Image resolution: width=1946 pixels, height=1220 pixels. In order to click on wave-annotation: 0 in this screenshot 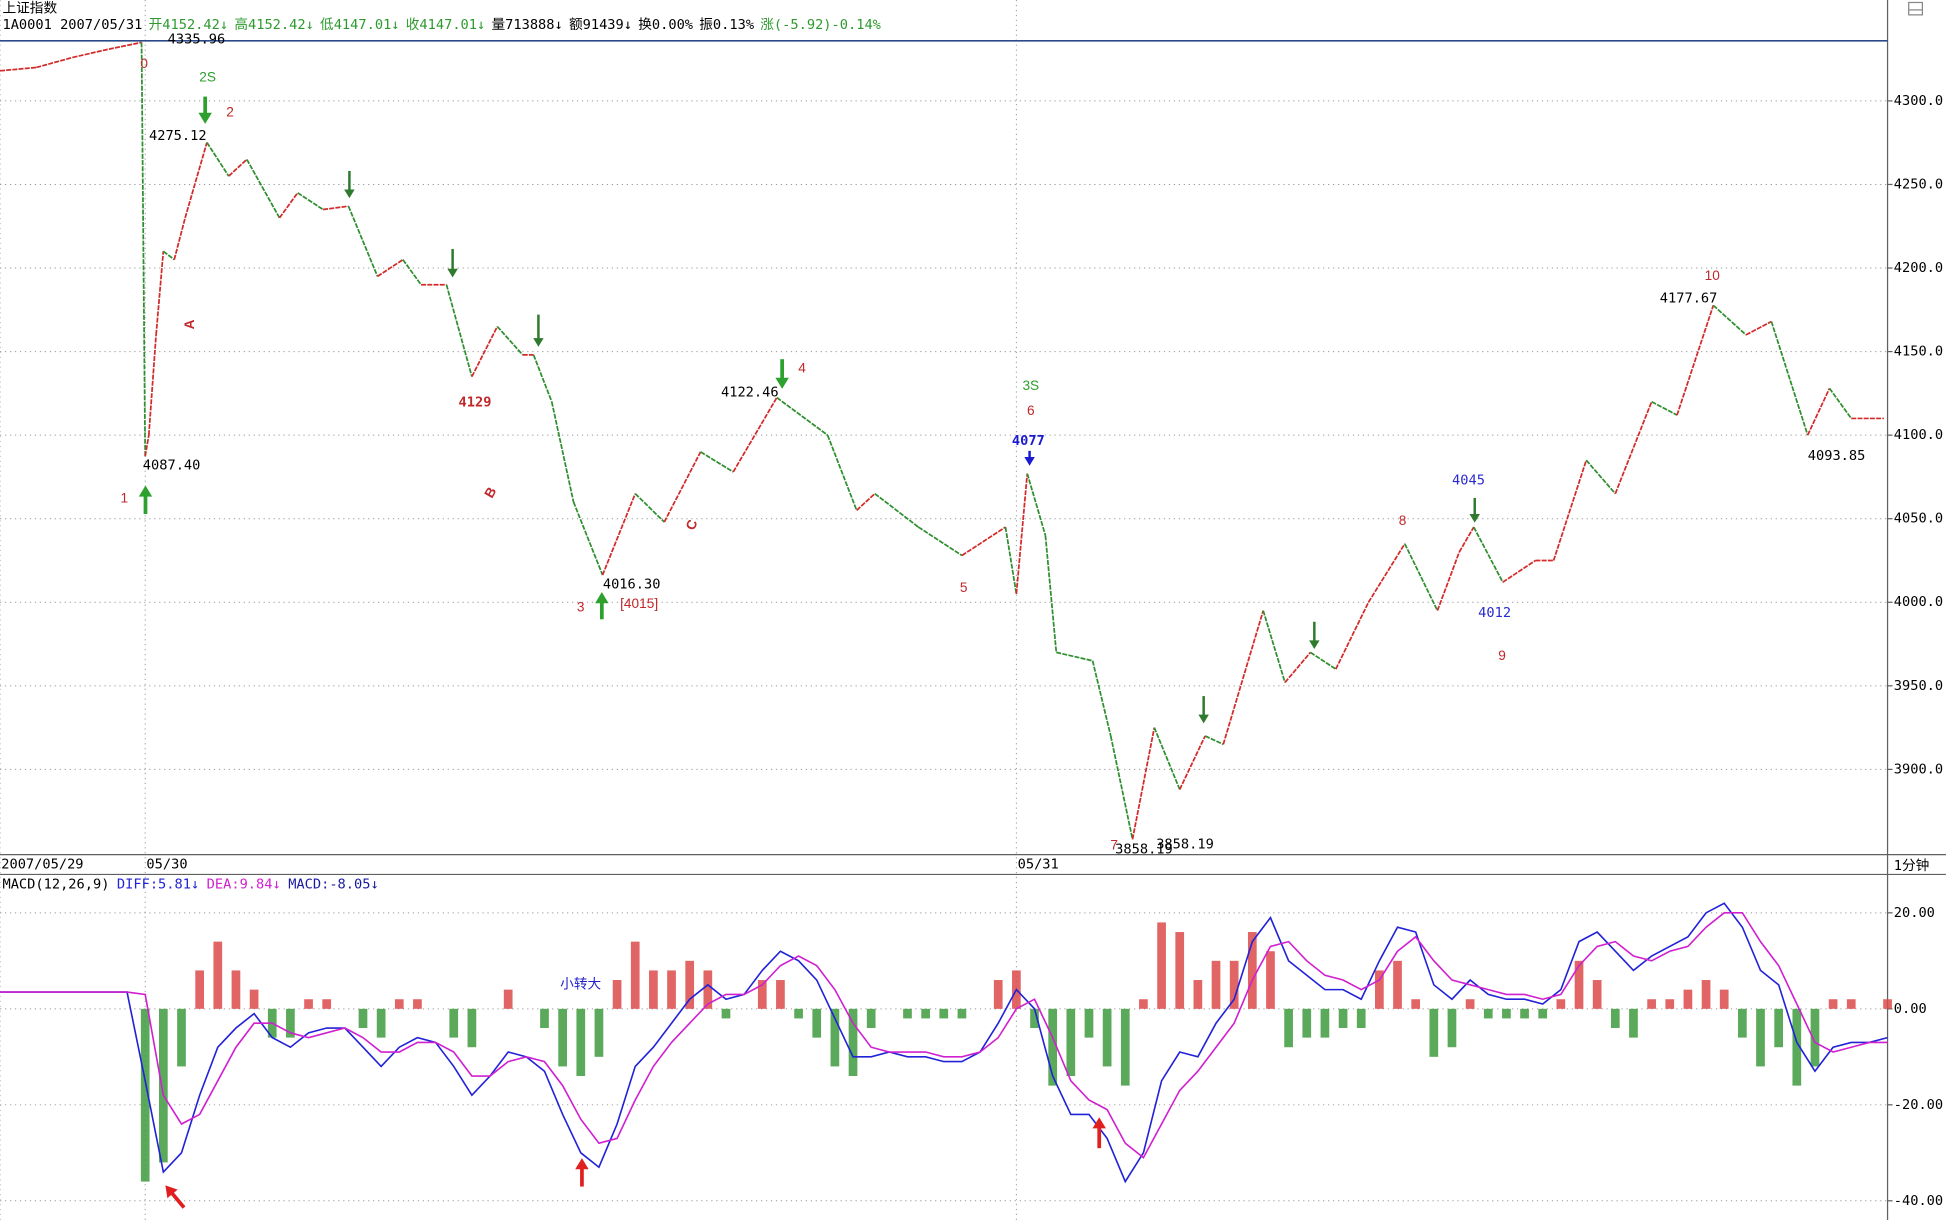, I will do `click(144, 63)`.